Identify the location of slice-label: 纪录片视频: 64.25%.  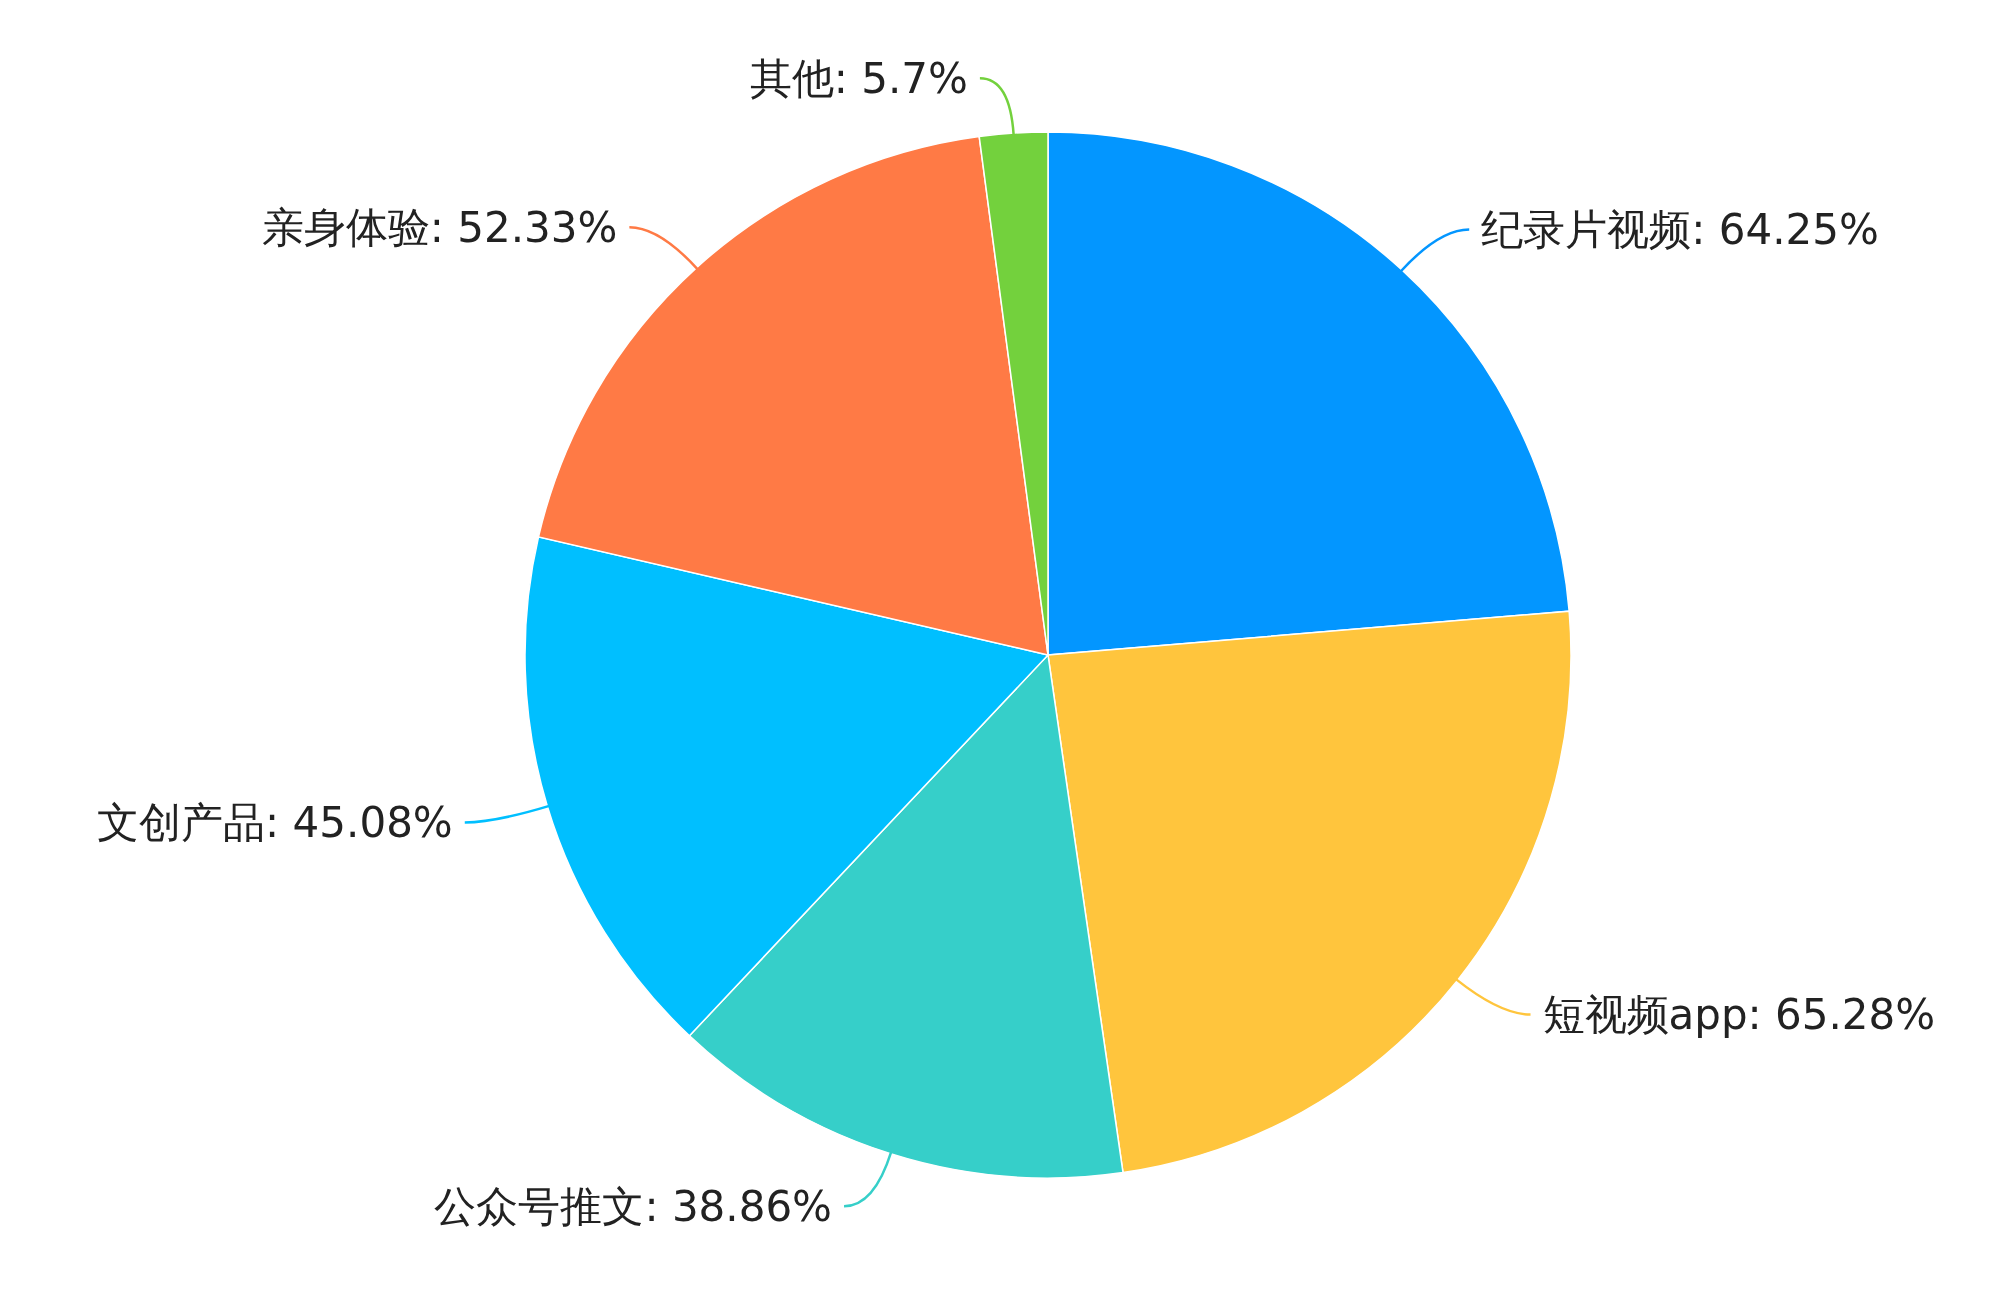
(1680, 230).